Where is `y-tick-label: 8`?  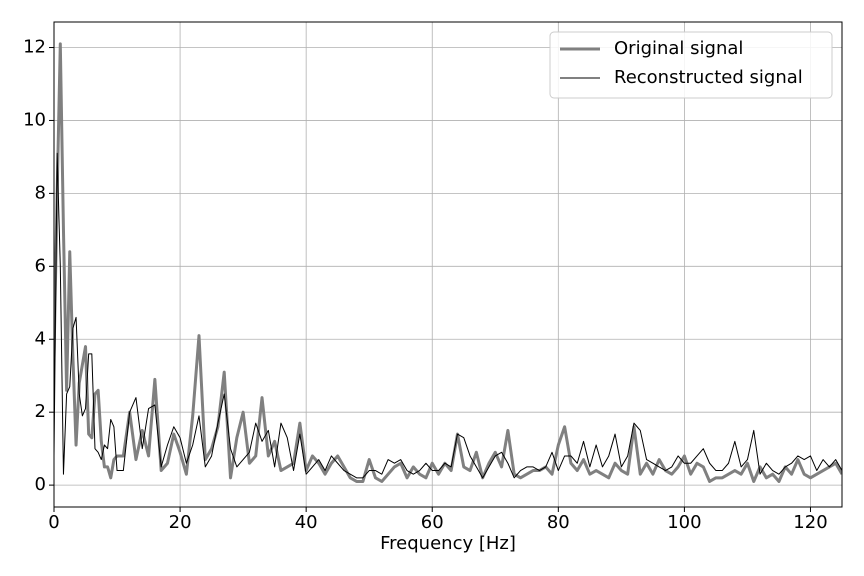
y-tick-label: 8 is located at coordinates (40, 192).